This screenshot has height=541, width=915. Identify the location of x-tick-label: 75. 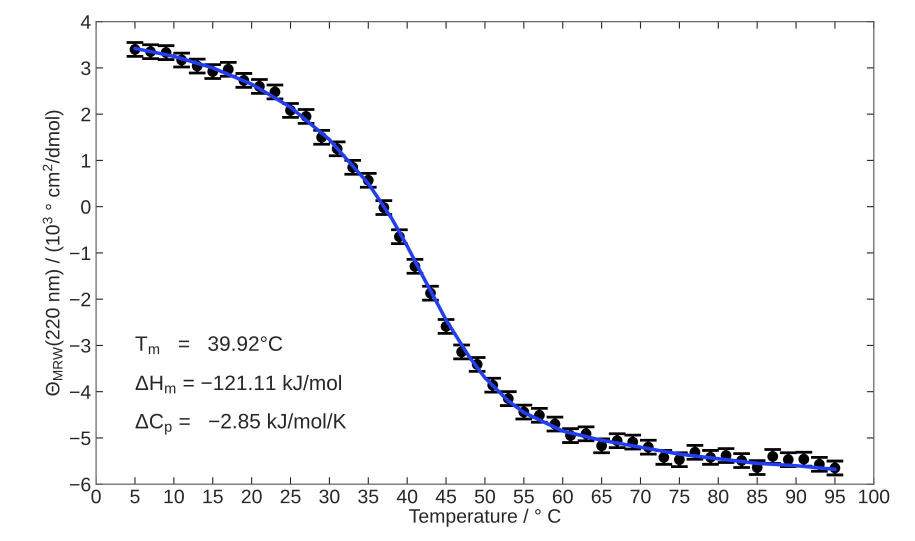
(680, 497).